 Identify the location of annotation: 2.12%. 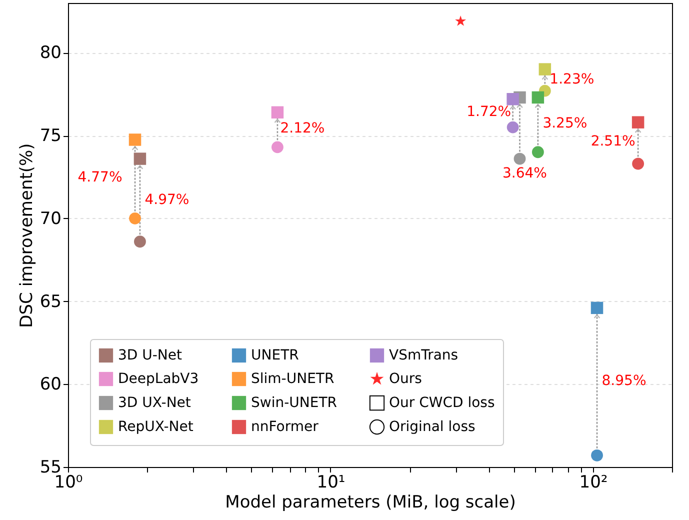
(302, 128).